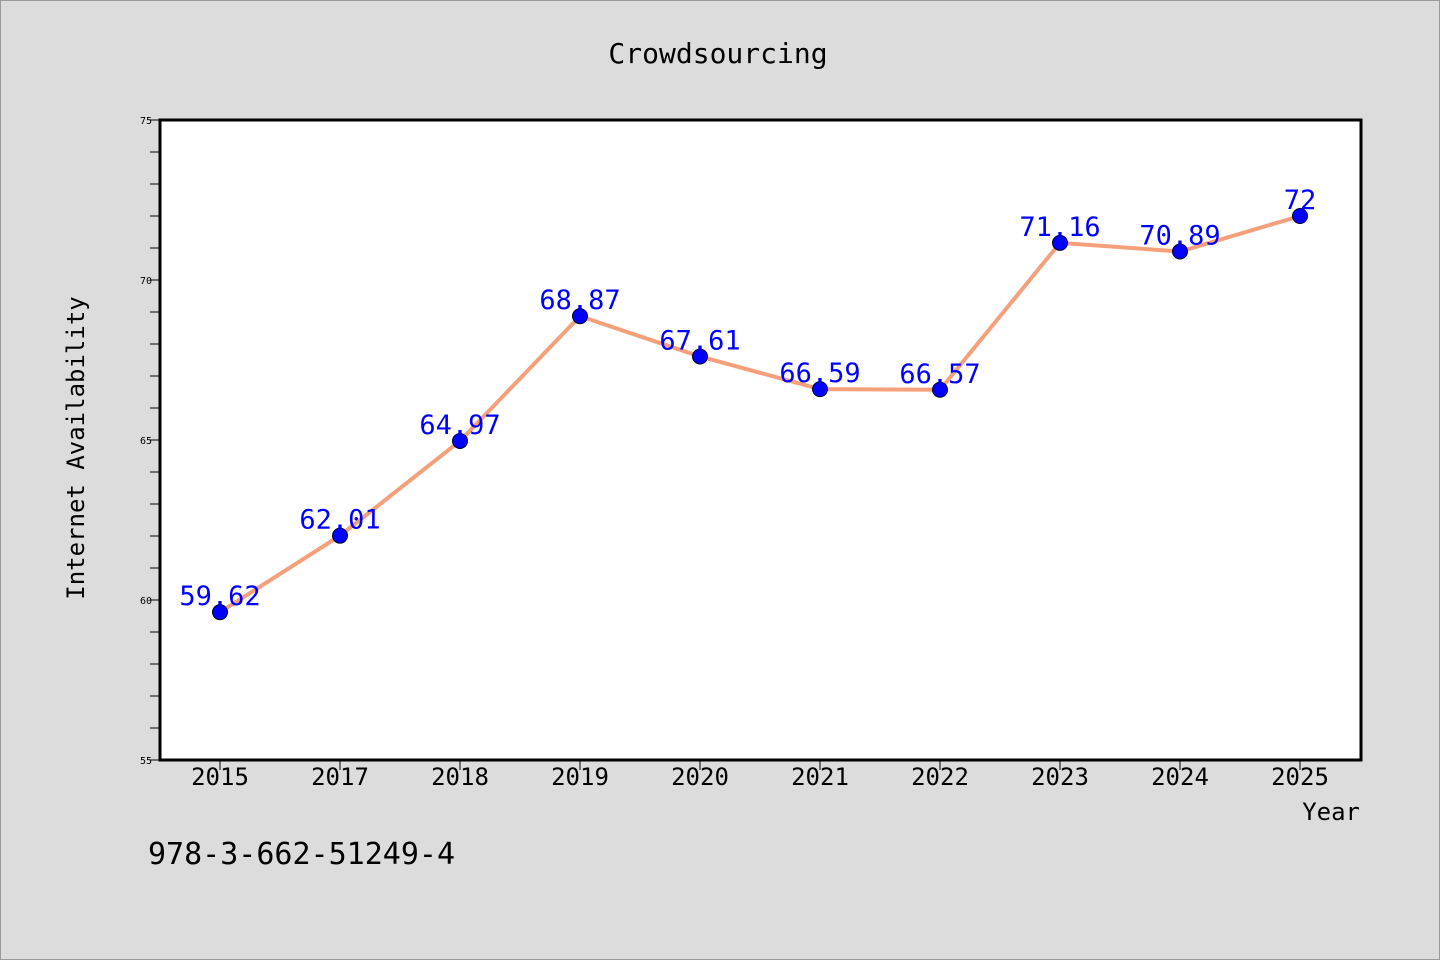 Image resolution: width=1440 pixels, height=960 pixels. What do you see at coordinates (940, 777) in the screenshot?
I see `x-tick-label: 2022` at bounding box center [940, 777].